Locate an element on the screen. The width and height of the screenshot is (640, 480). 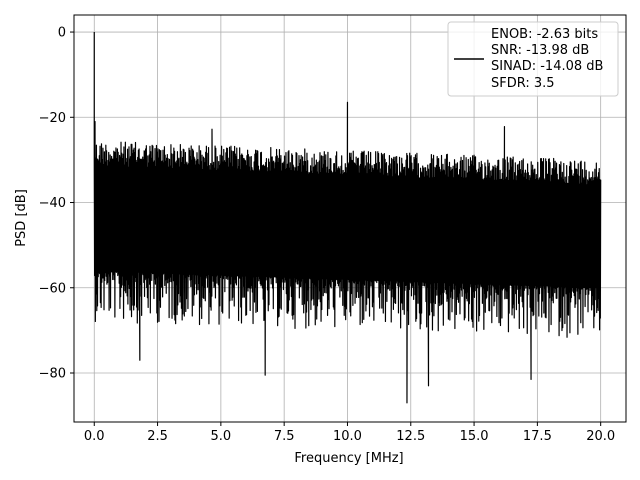
y-tick-label: −40 is located at coordinates (52, 203).